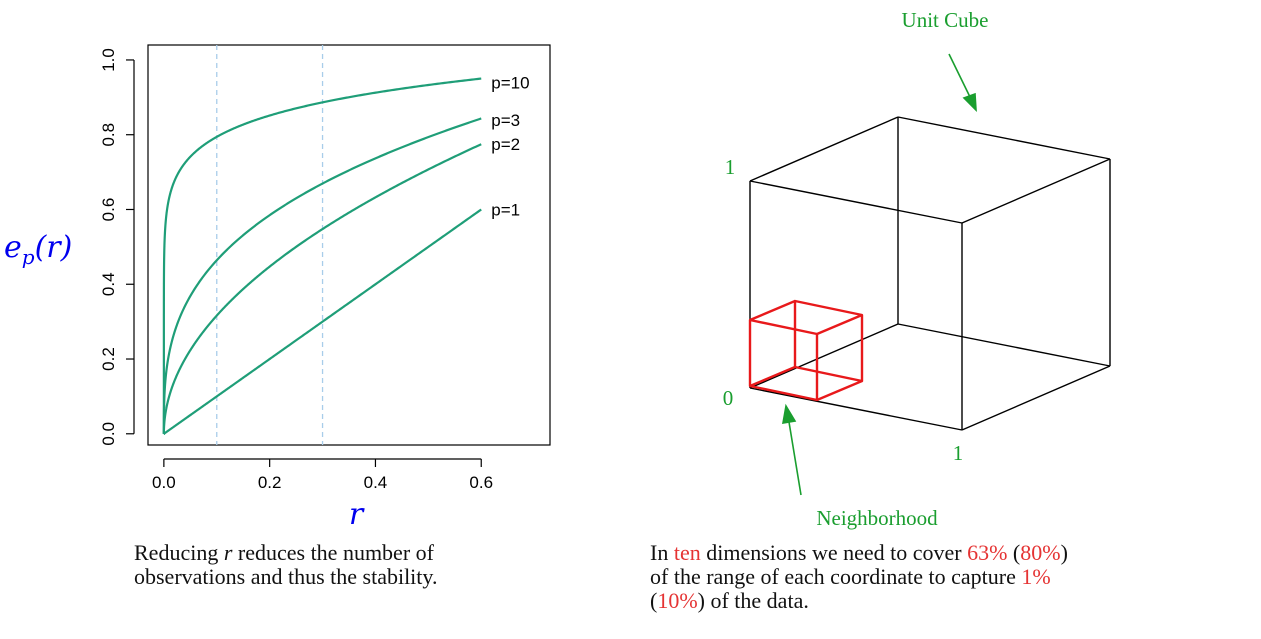 The height and width of the screenshot is (639, 1261). What do you see at coordinates (108, 135) in the screenshot?
I see `y-tick-label: 0.8` at bounding box center [108, 135].